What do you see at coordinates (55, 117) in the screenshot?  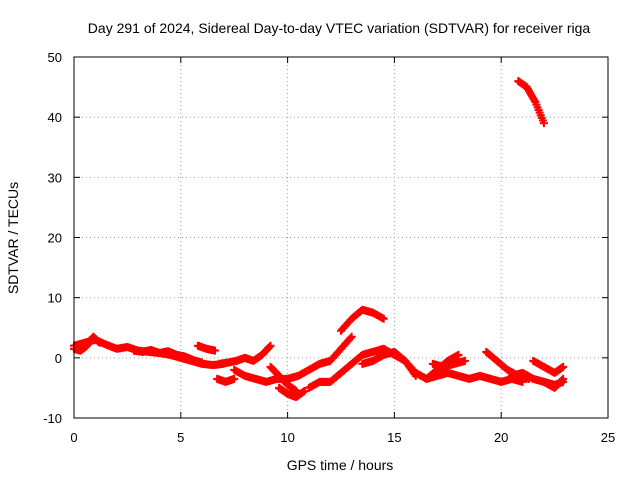 I see `y-tick-label: 40` at bounding box center [55, 117].